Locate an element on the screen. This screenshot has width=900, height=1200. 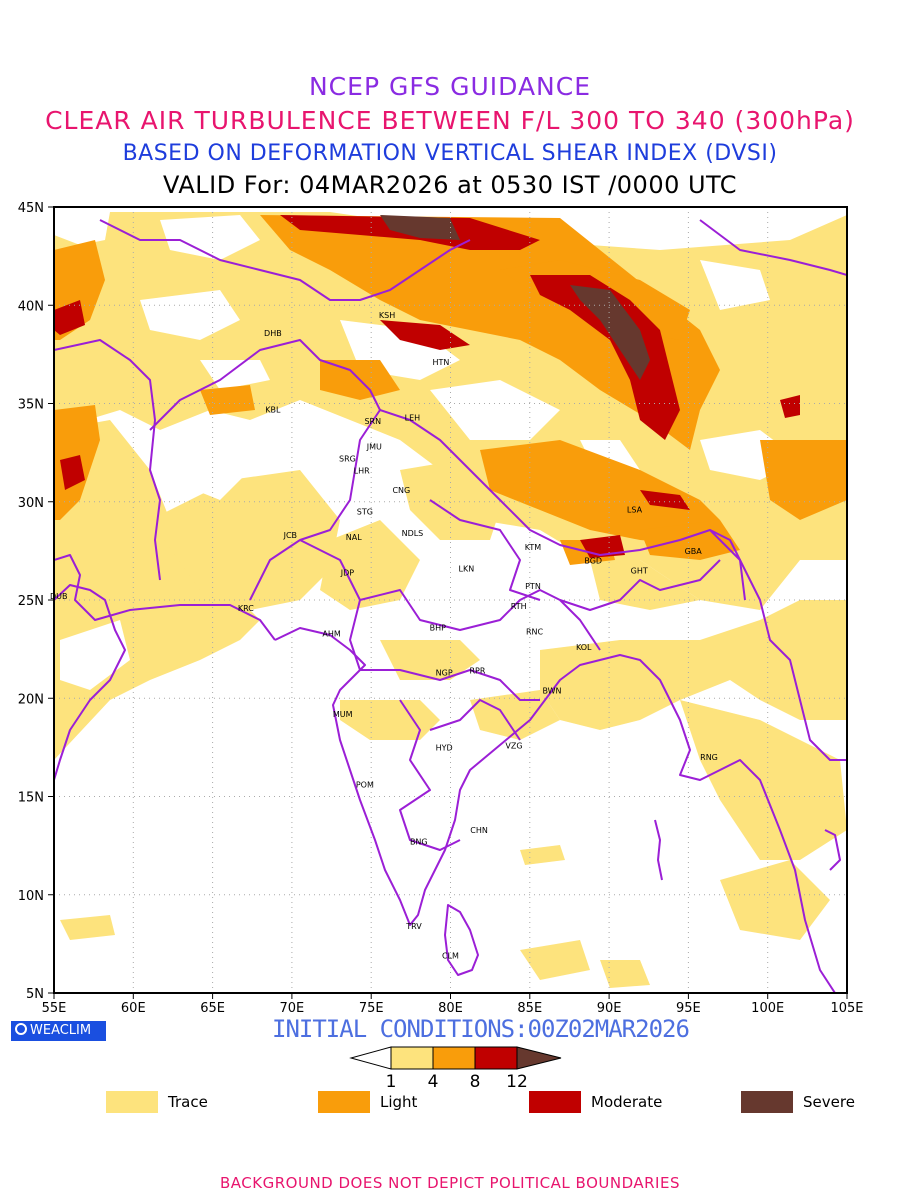
station-jcb: JCB is located at coordinates (290, 535).